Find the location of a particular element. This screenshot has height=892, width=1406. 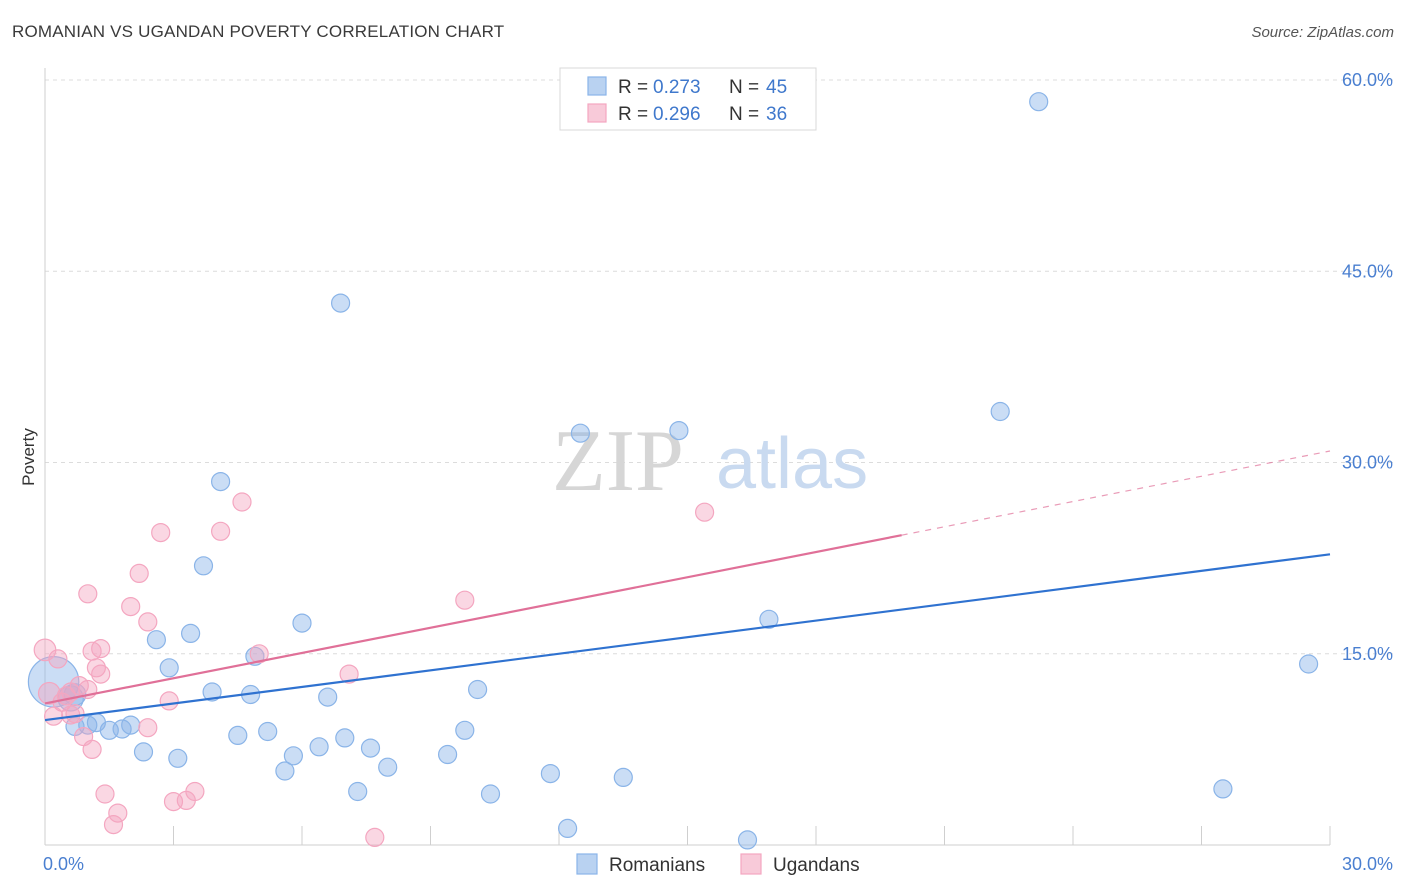

ugandans-trend-line is located at coordinates (473, 619).